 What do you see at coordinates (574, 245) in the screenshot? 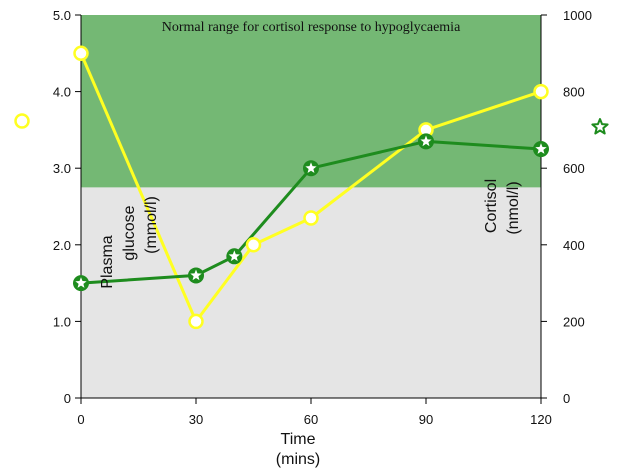
I see `y-right-tick-label: 400` at bounding box center [574, 245].